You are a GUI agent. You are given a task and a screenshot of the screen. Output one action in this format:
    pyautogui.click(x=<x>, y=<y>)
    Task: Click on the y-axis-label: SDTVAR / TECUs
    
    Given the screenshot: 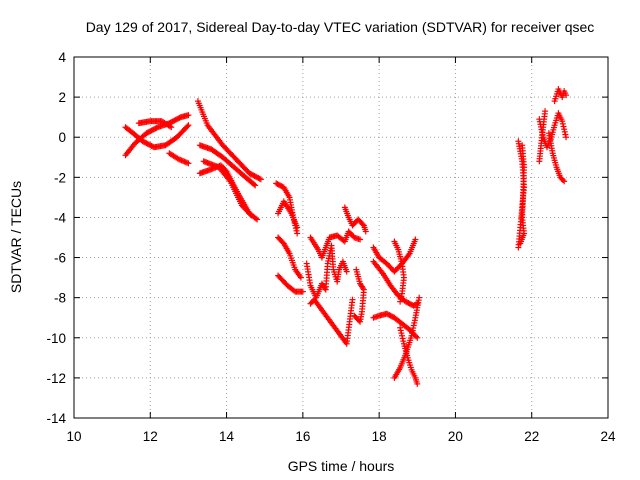 What is the action you would take?
    pyautogui.click(x=16, y=237)
    